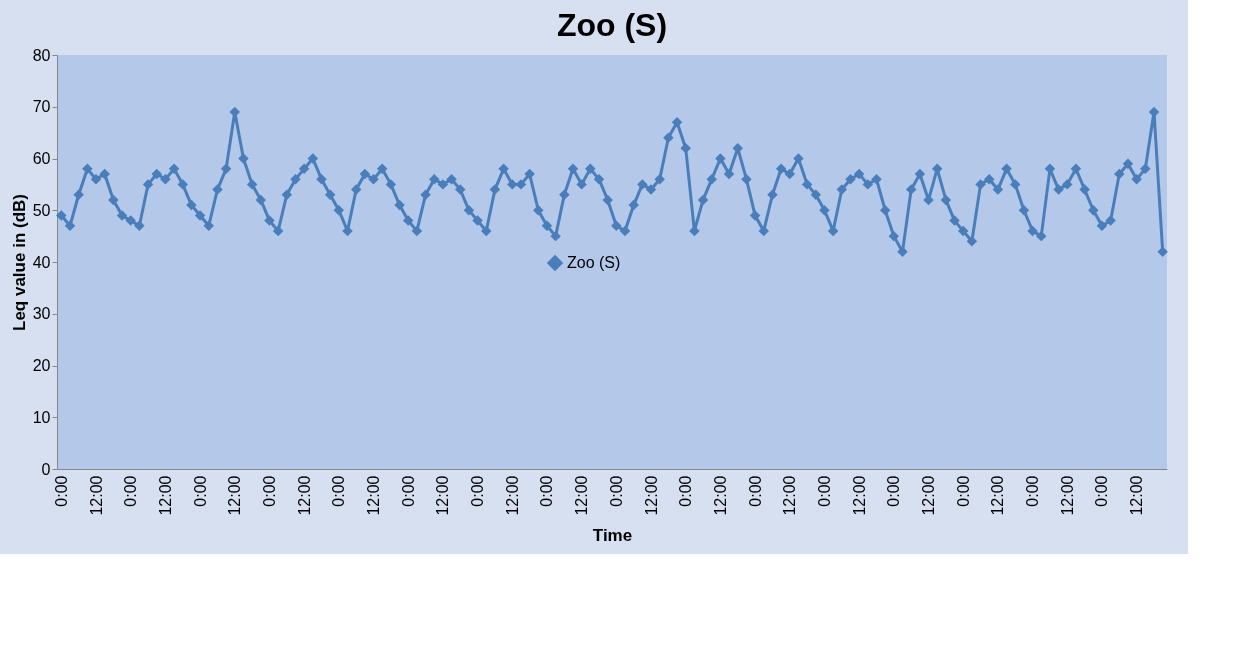  I want to click on chart-title: Zoo (S), so click(612, 25).